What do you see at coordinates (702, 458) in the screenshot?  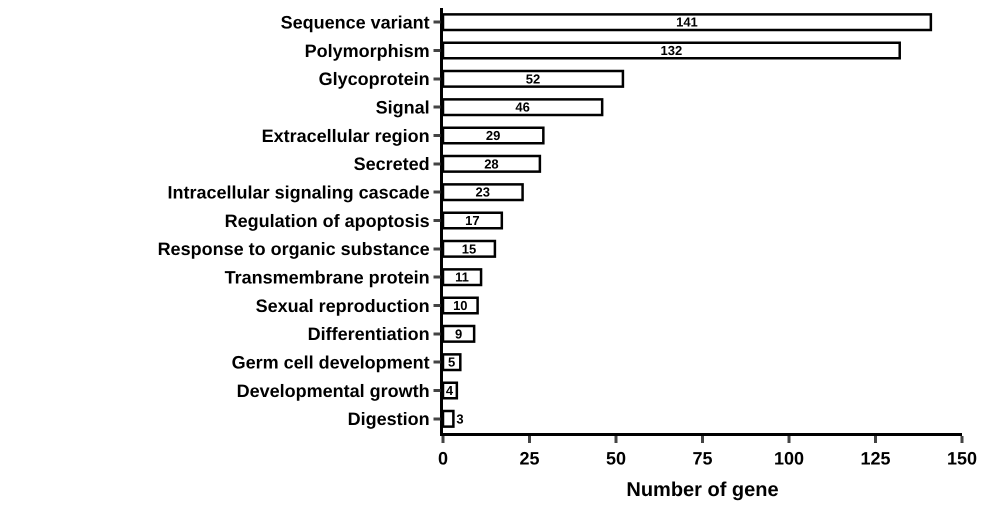 I see `x-tick-label: 75` at bounding box center [702, 458].